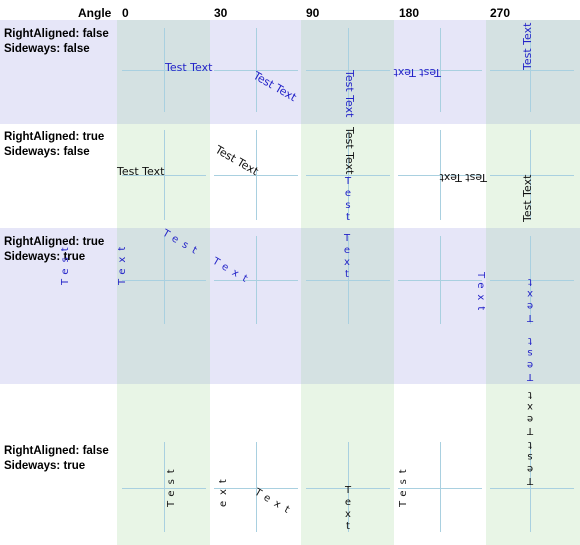 Image resolution: width=580 pixels, height=545 pixels. I want to click on sample-letters-r4-a0: Test, so click(171, 485).